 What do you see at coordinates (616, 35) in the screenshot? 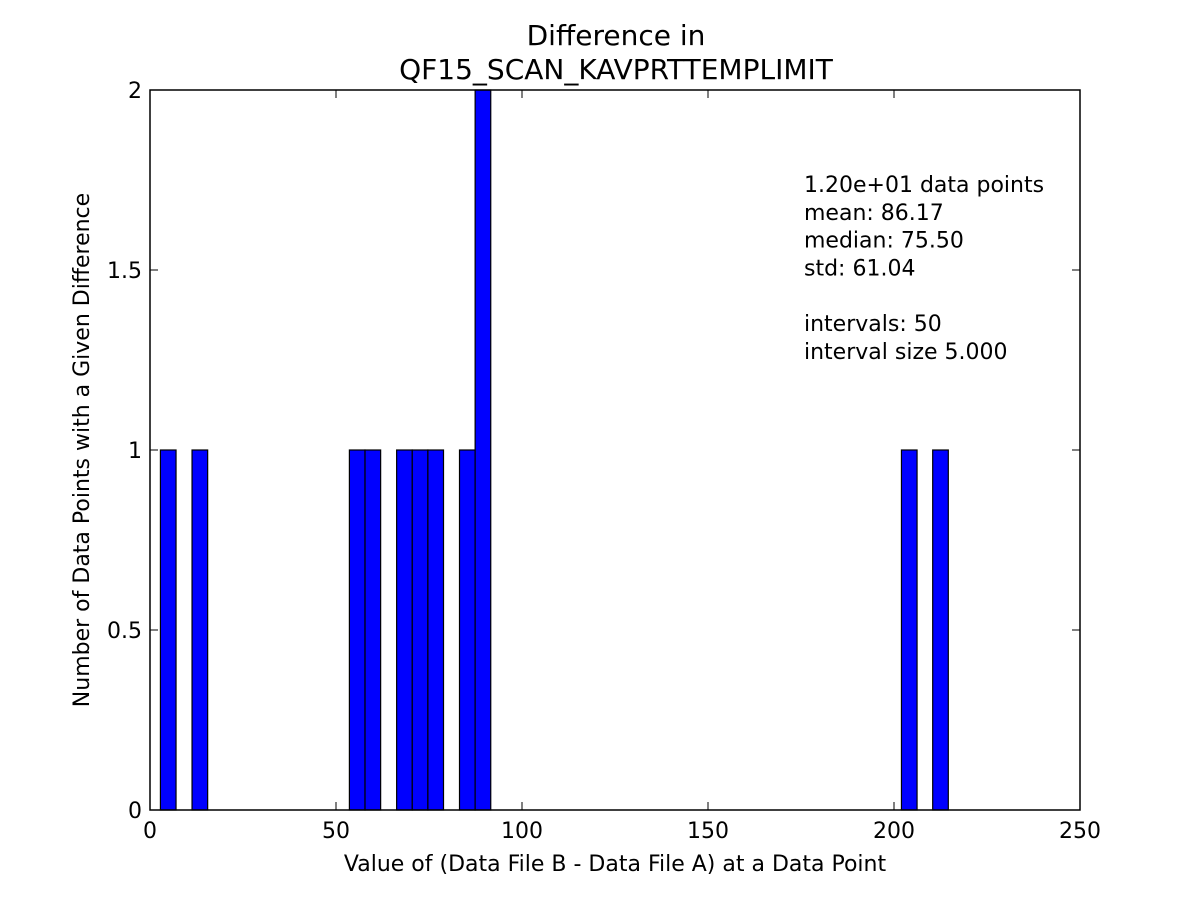
I see `chart-title-line-1: Difference in` at bounding box center [616, 35].